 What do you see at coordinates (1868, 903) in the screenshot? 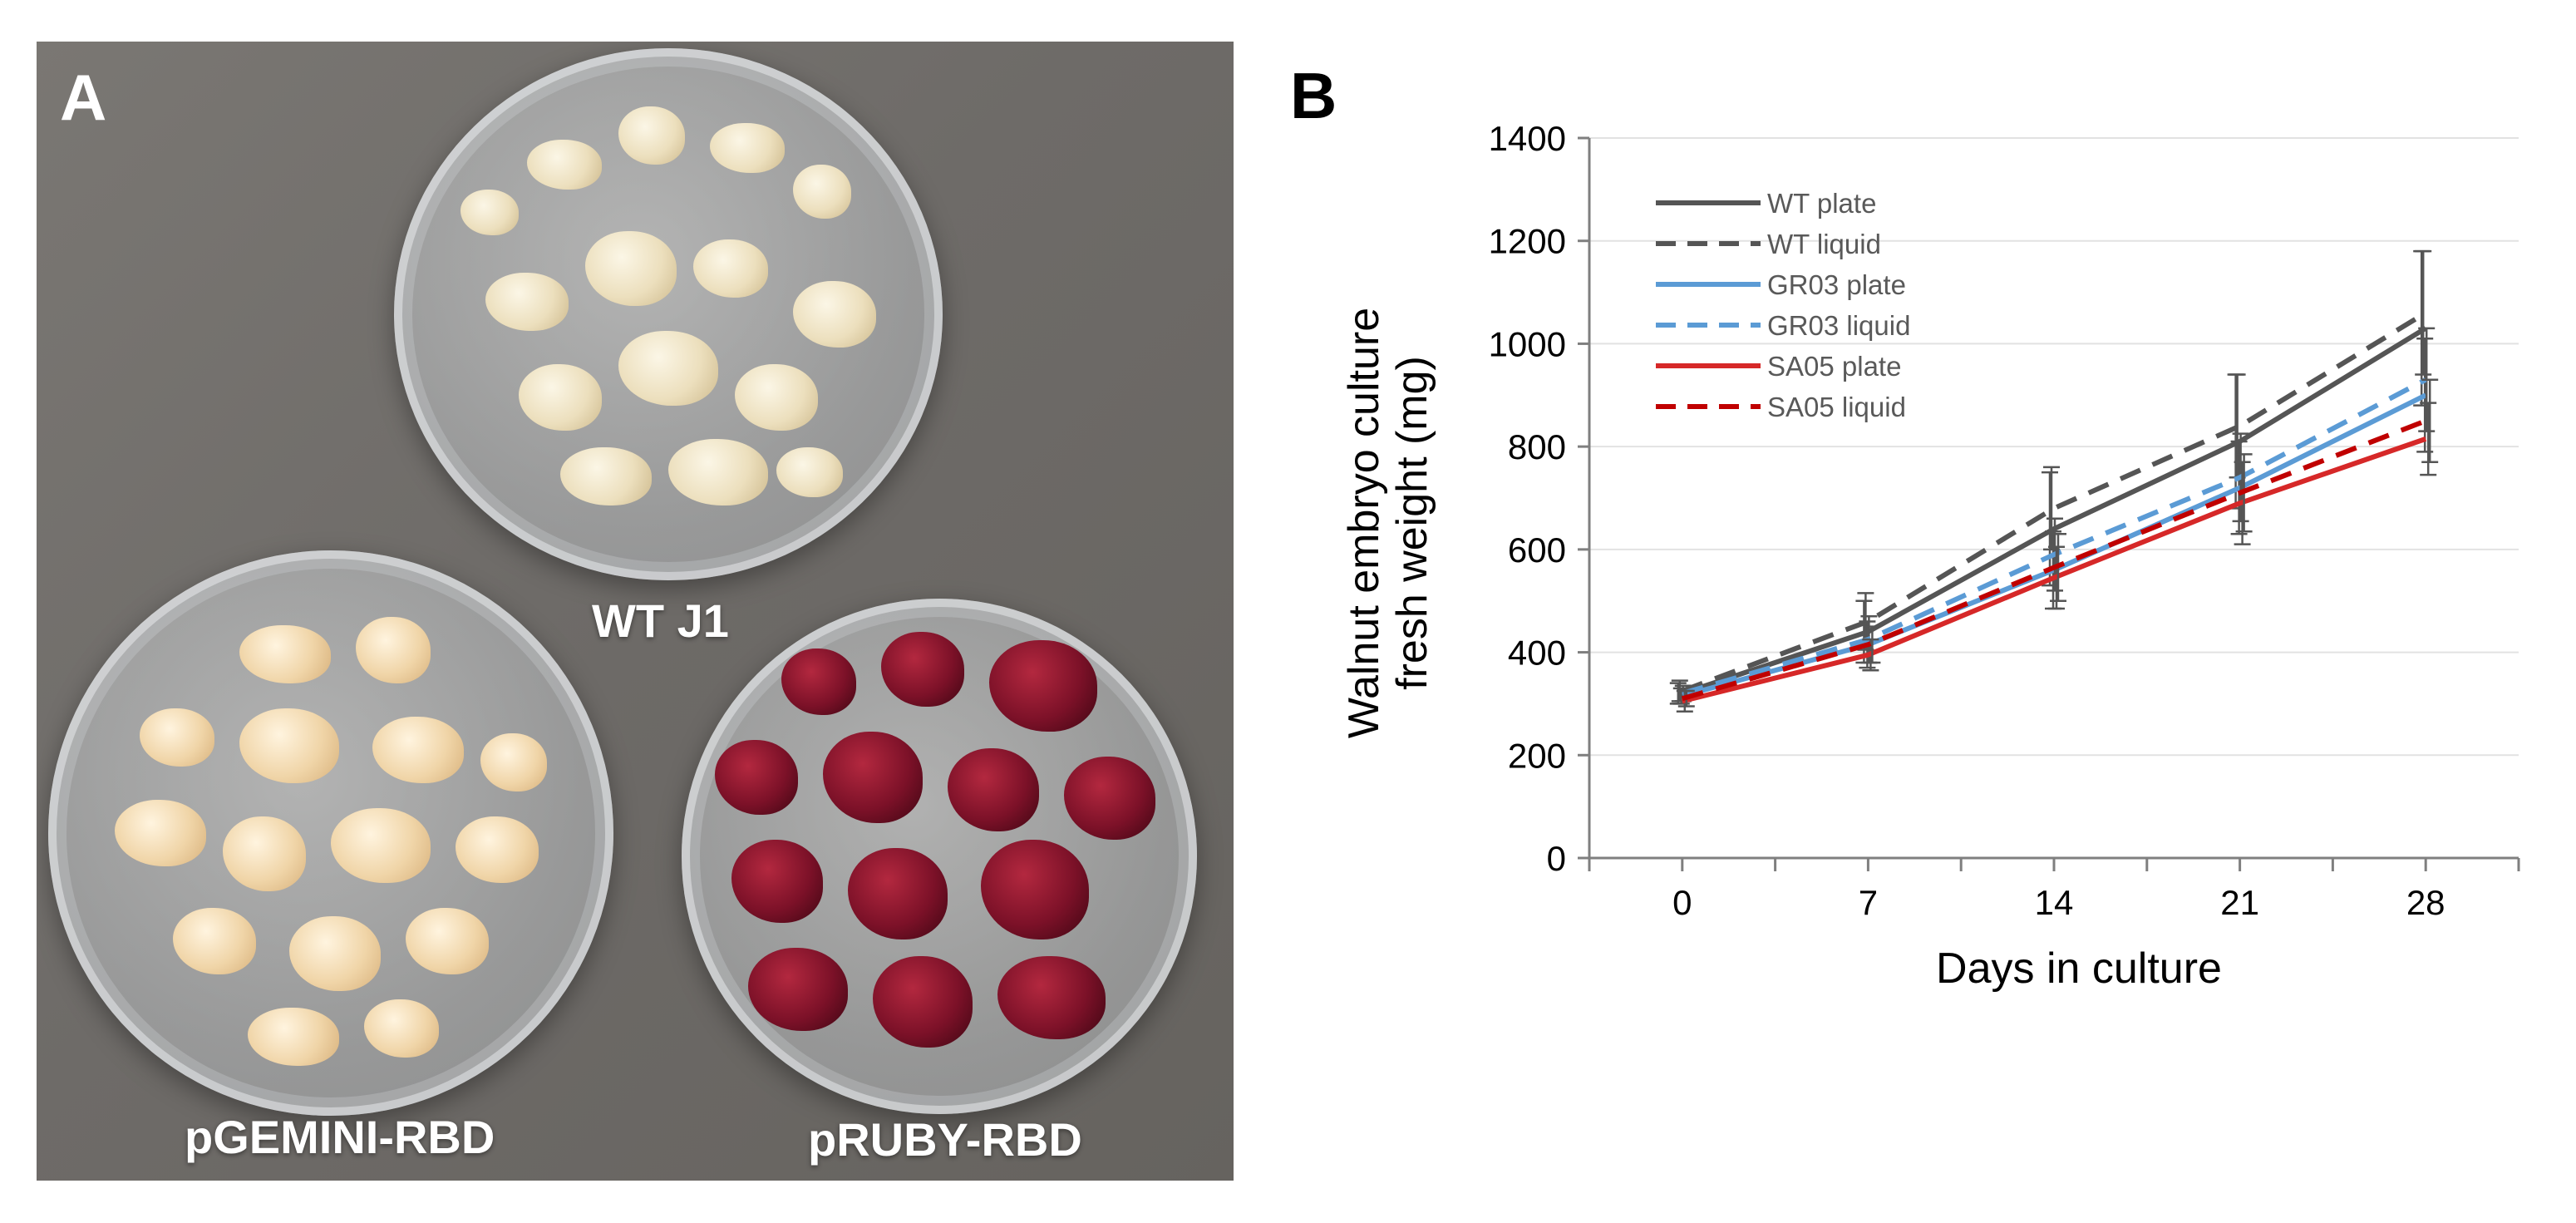
I see `x-tick-label: 7` at bounding box center [1868, 903].